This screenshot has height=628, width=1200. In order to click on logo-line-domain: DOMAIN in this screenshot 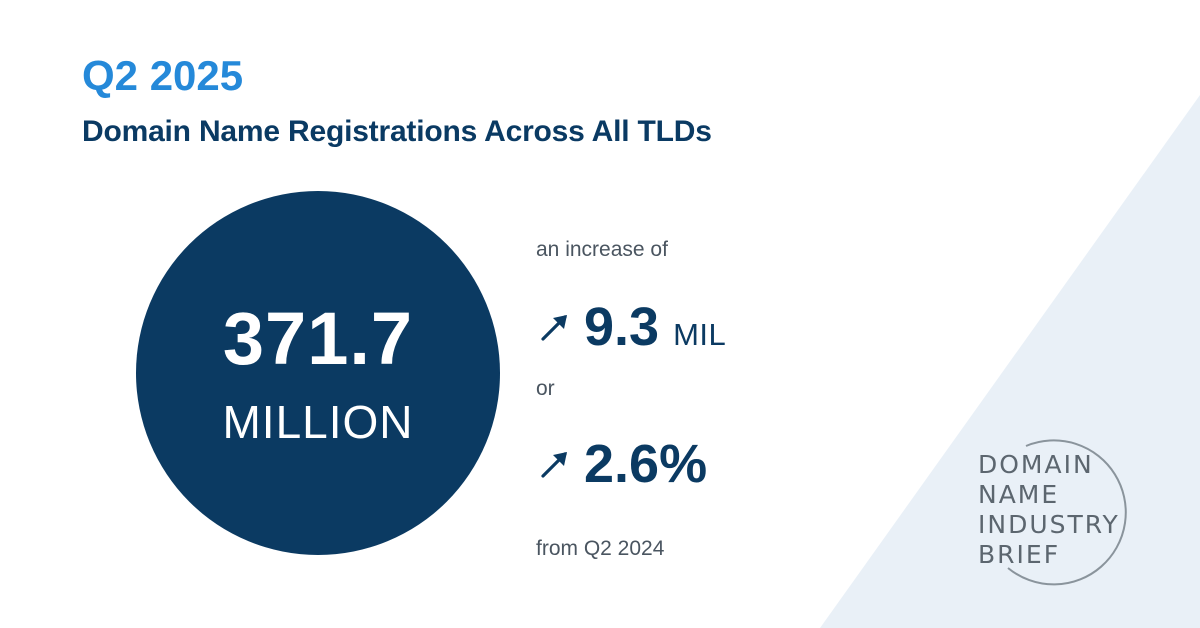, I will do `click(1036, 464)`.